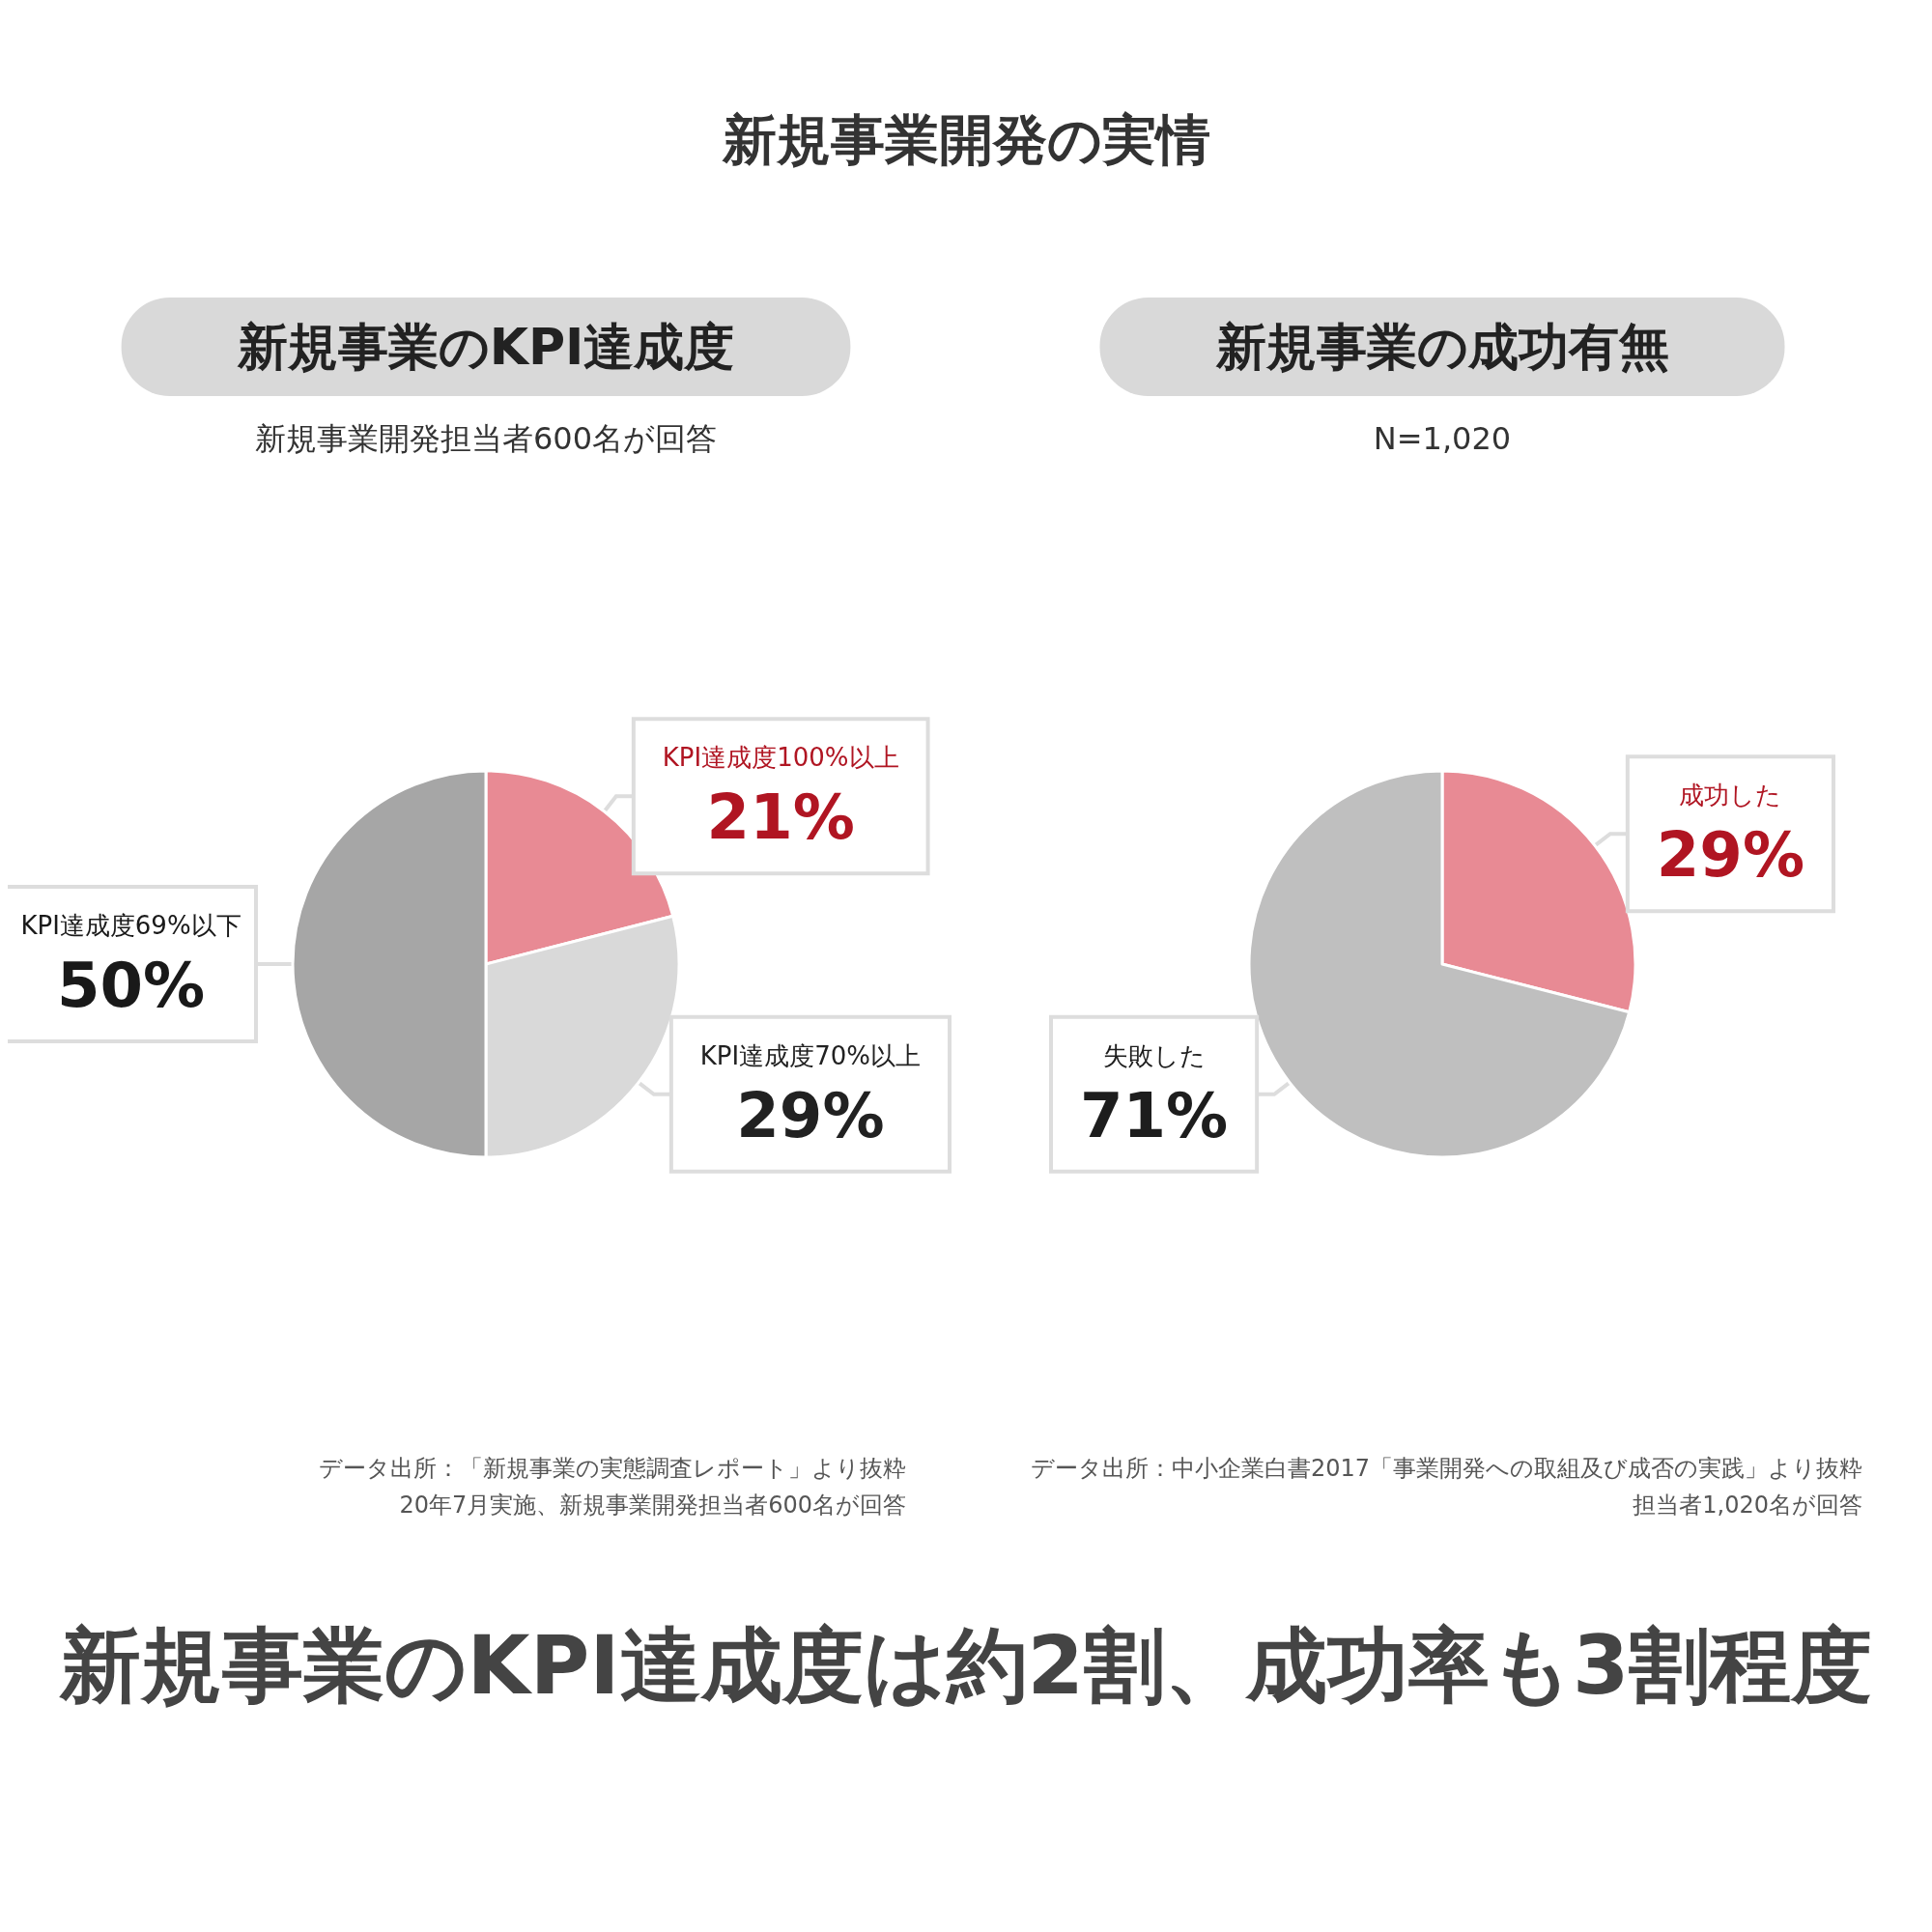 This screenshot has width=1932, height=1932. What do you see at coordinates (1154, 1115) in the screenshot?
I see `data-label: 71%` at bounding box center [1154, 1115].